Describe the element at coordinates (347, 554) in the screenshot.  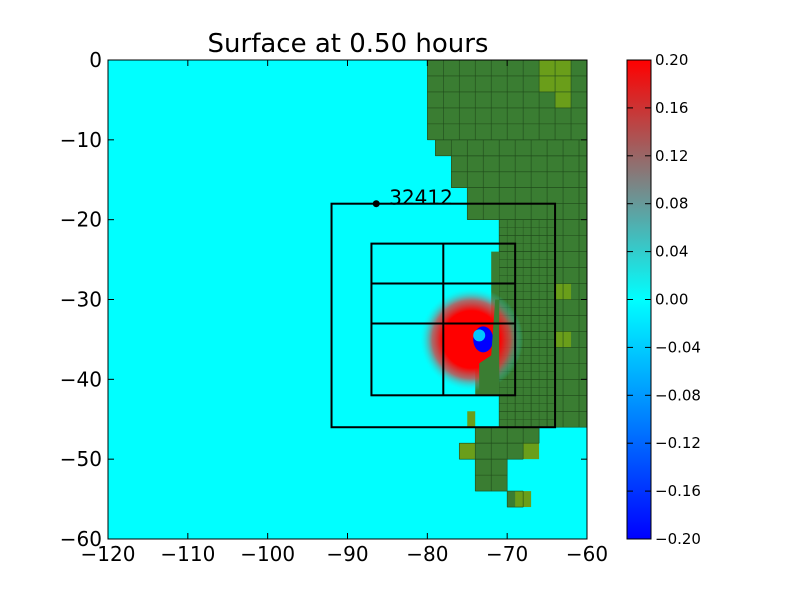
I see `x-tick-label: −90` at that location.